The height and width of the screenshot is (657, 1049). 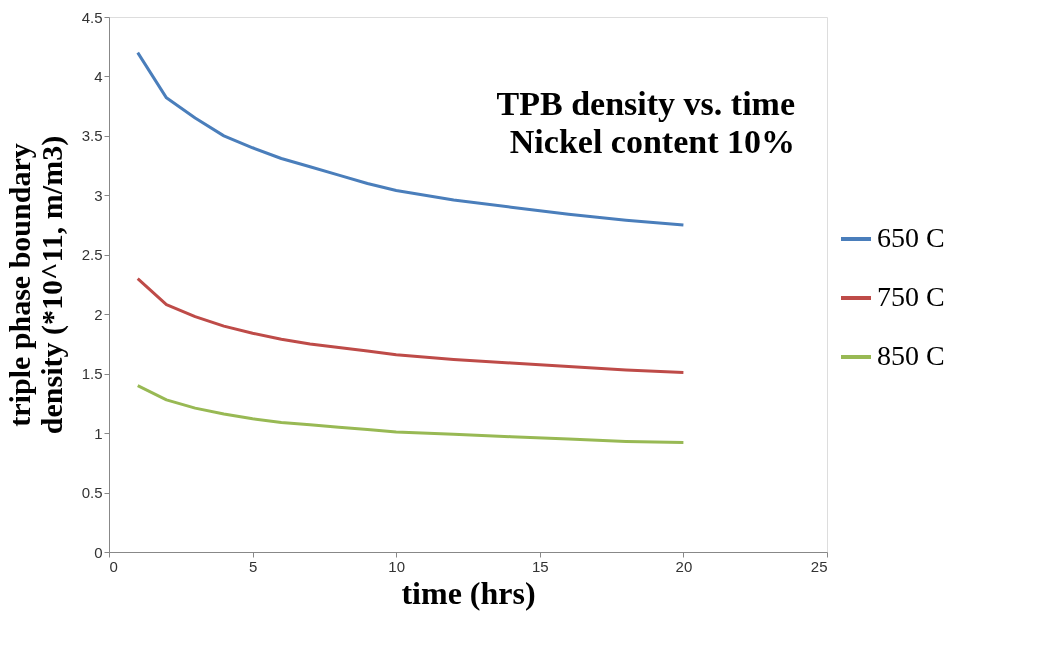 I want to click on x-tick-label: 20, so click(x=684, y=566).